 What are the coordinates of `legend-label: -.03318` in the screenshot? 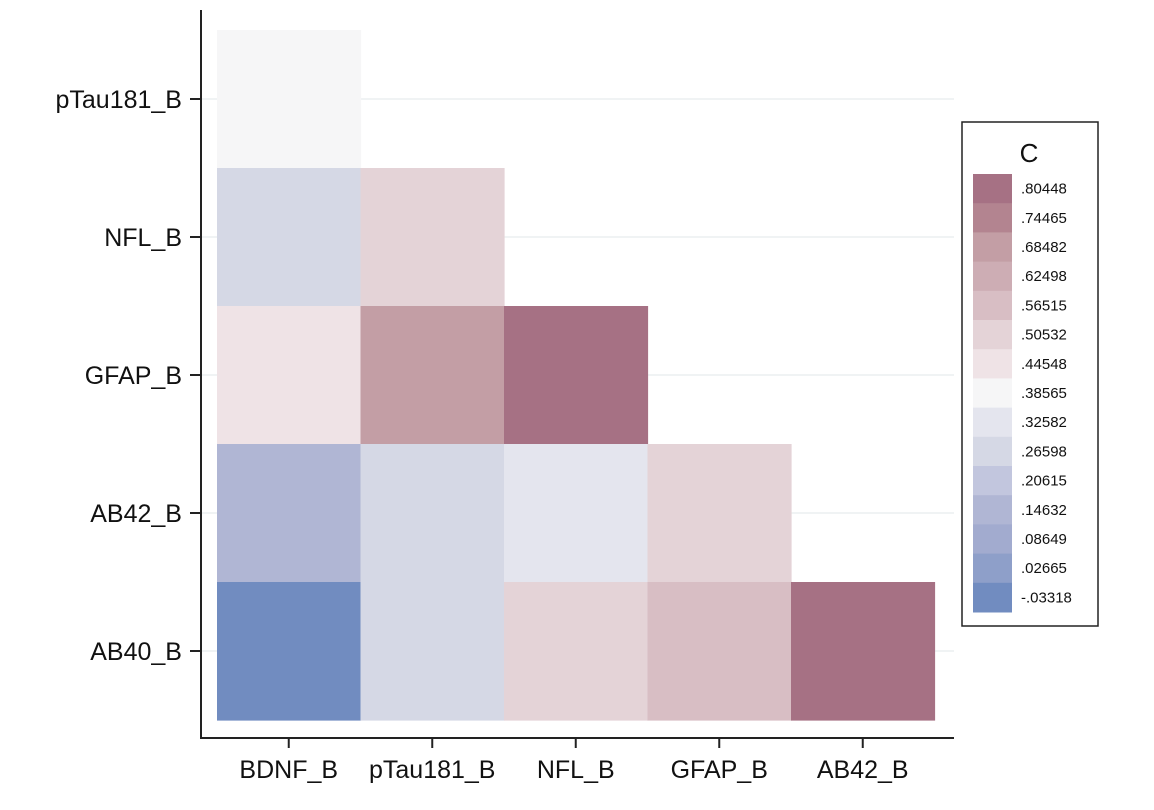 It's located at (1046, 597).